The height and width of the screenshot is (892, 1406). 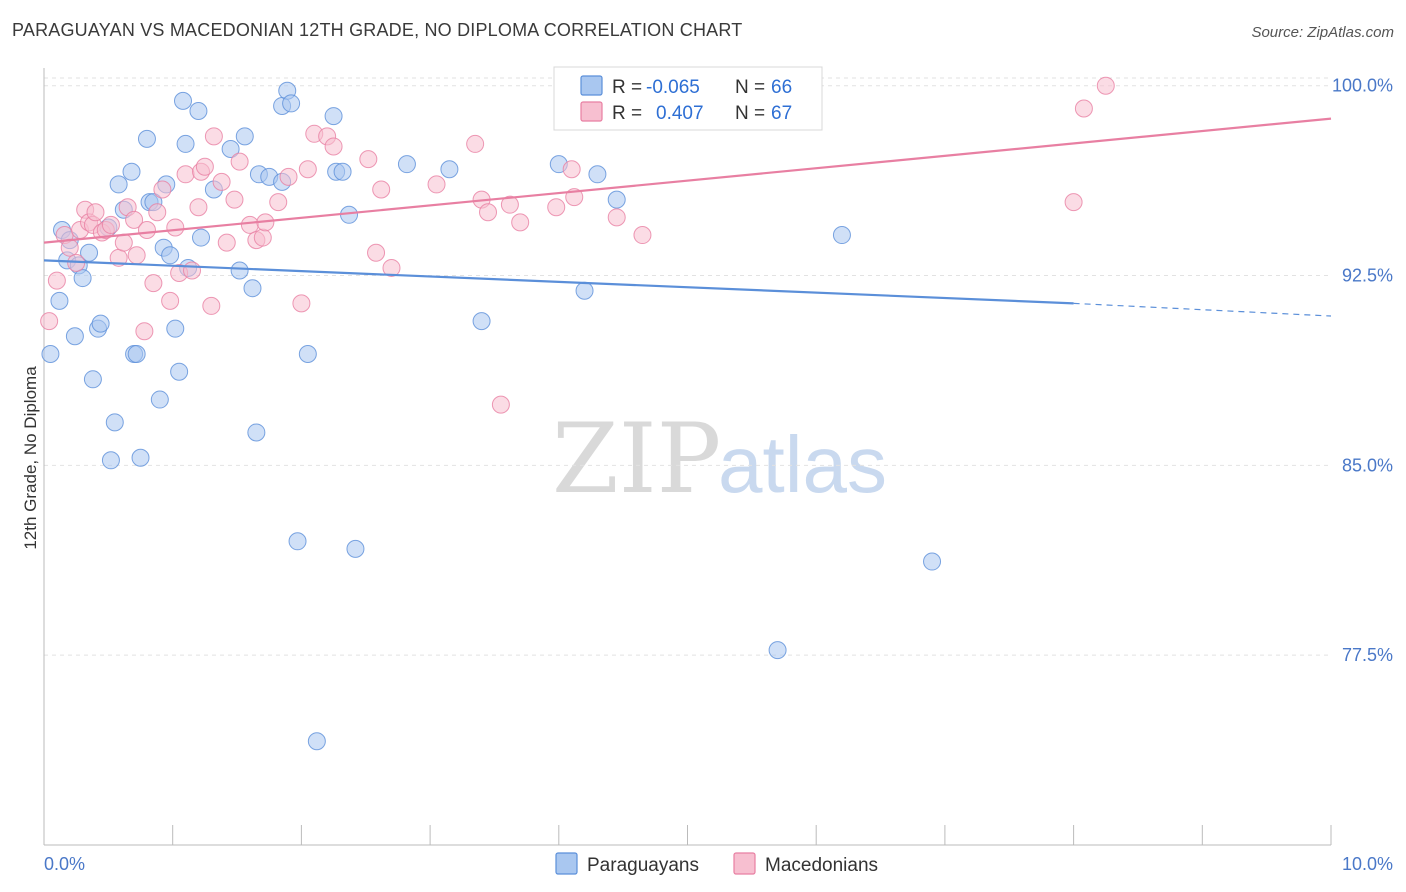 I want to click on legend-n-value-2: 67, so click(x=781, y=113).